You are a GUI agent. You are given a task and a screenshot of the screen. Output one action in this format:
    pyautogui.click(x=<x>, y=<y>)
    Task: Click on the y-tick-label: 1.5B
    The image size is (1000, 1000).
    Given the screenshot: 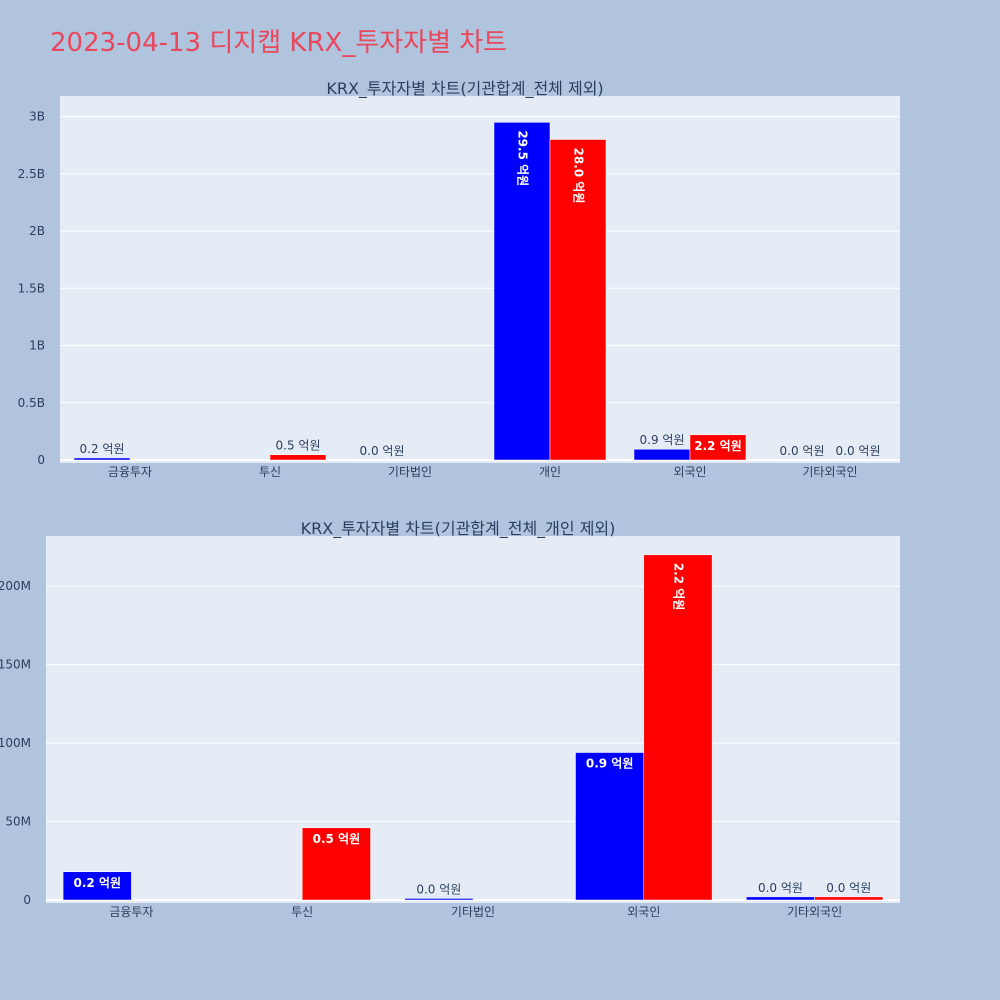 What is the action you would take?
    pyautogui.click(x=31, y=288)
    